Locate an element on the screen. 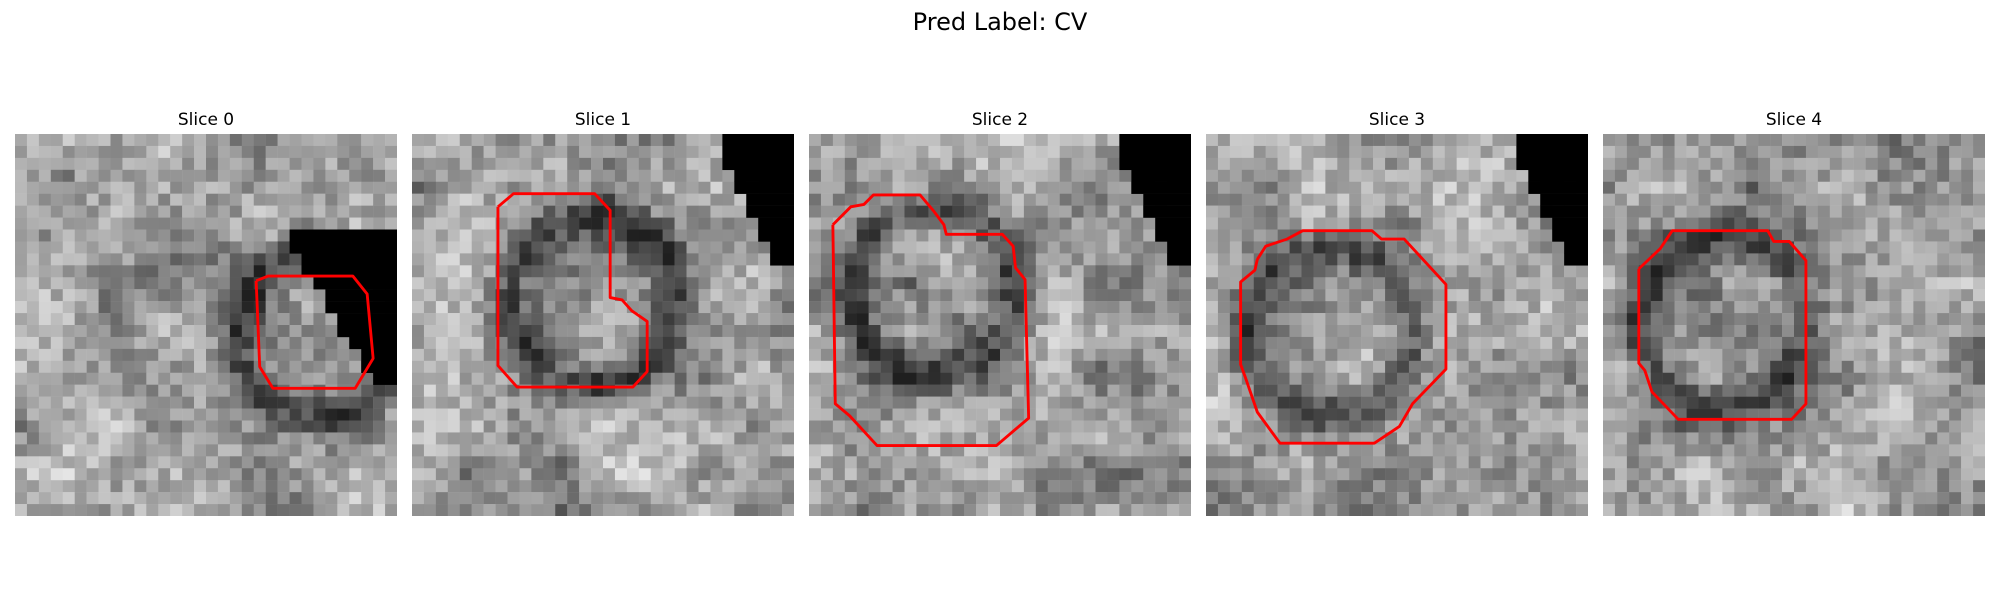 Image resolution: width=2000 pixels, height=600 pixels. panel-title: Slice 0 is located at coordinates (206, 120).